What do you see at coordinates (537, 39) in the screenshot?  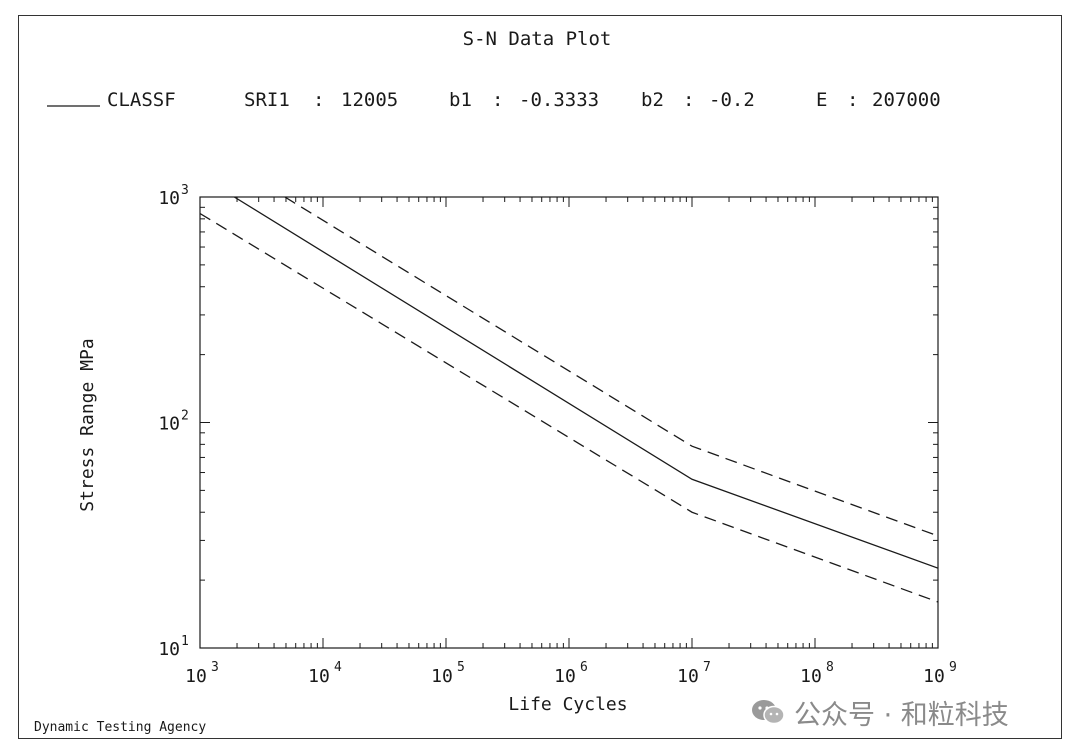 I see `chart-title: S-N Data Plot` at bounding box center [537, 39].